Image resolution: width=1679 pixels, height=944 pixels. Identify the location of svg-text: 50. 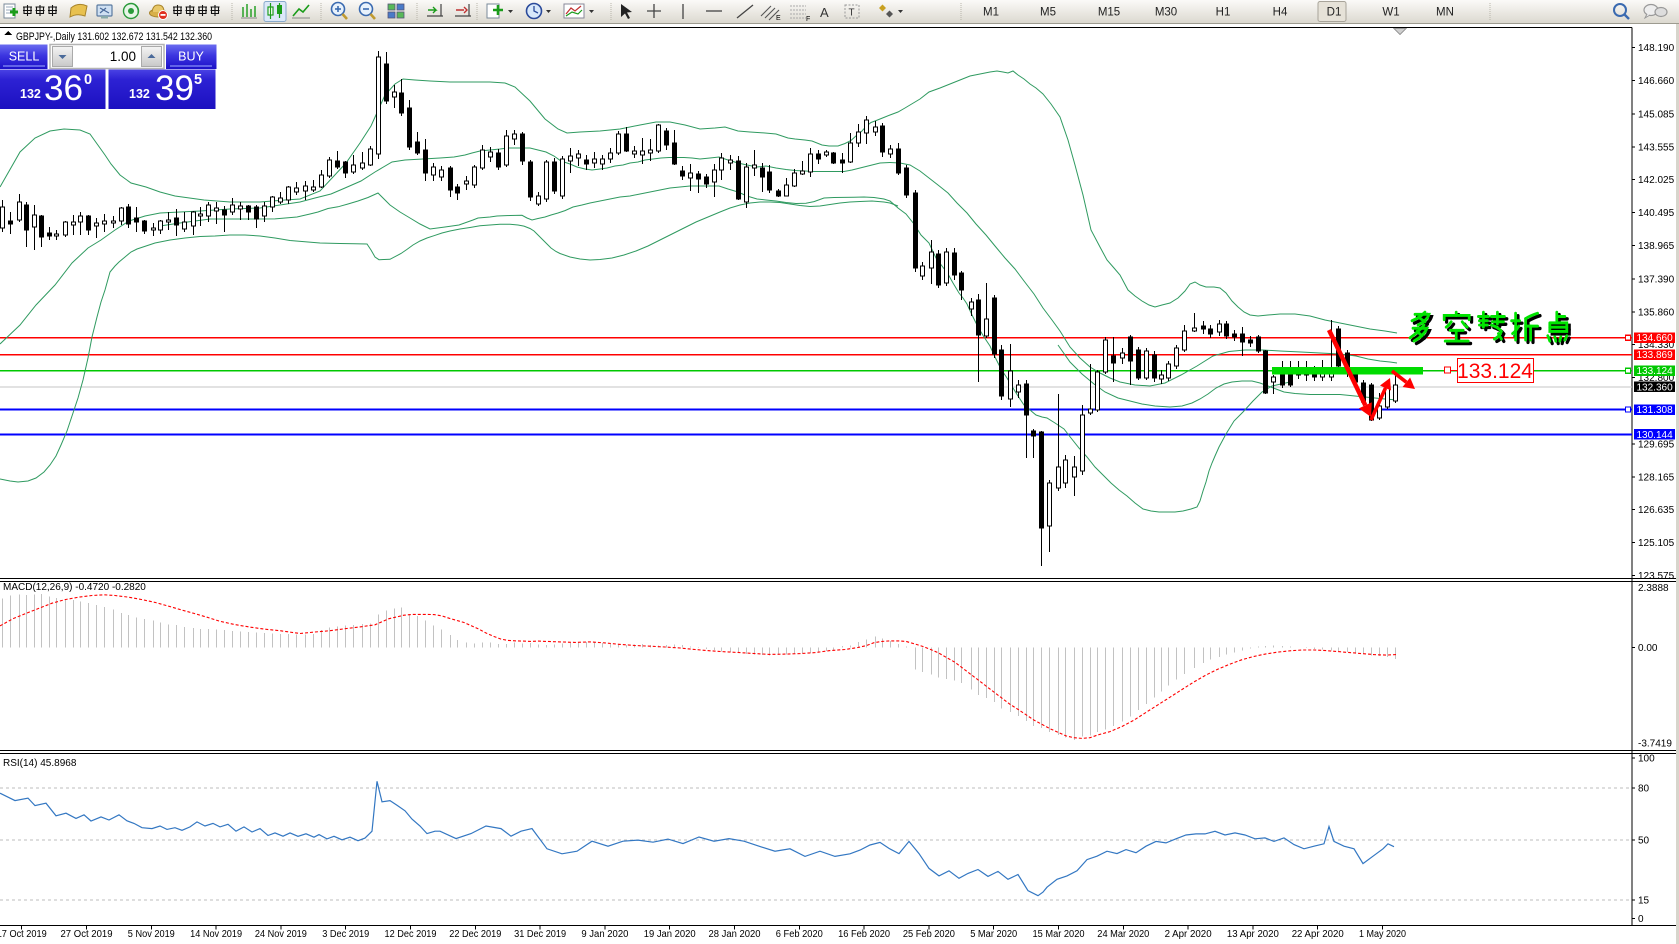
(1644, 840).